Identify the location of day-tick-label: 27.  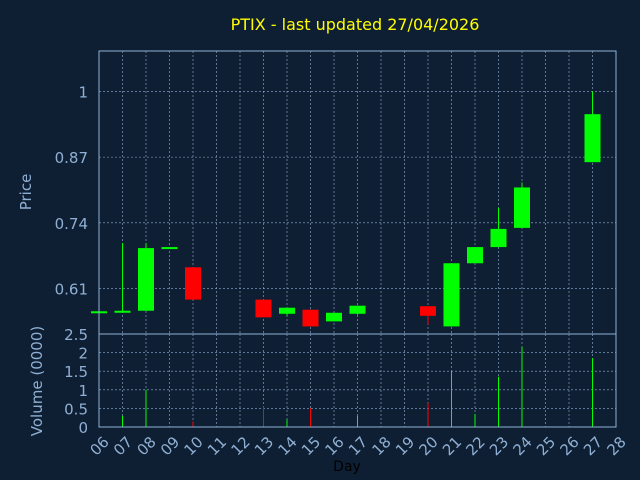
(593, 446).